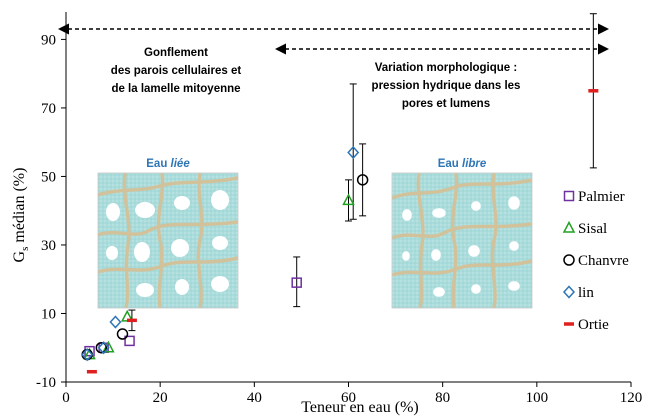 Image resolution: width=651 pixels, height=418 pixels. What do you see at coordinates (48, 177) in the screenshot?
I see `y-tick-label: 50` at bounding box center [48, 177].